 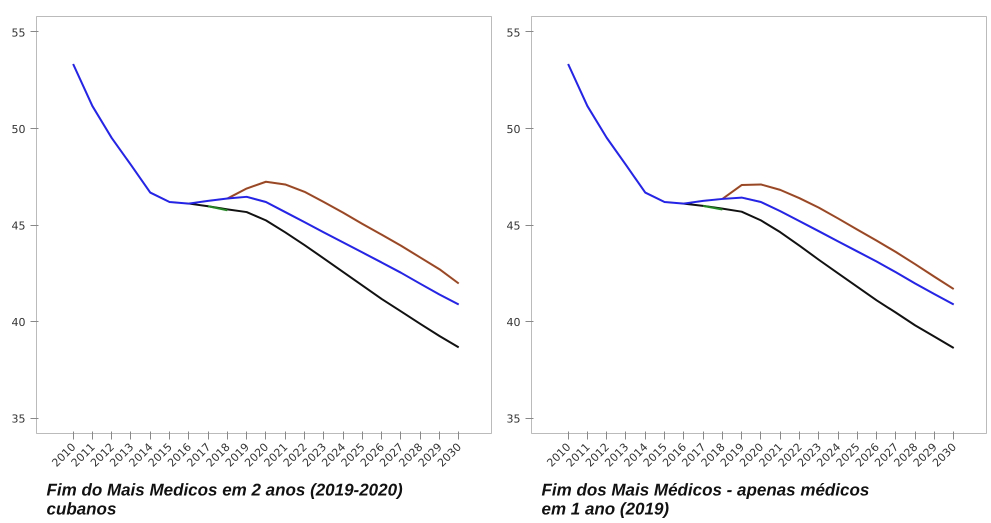 I want to click on text: Fim do Mais Medicos em 2 anos (2019-2020) cubanos, so click(x=225, y=499).